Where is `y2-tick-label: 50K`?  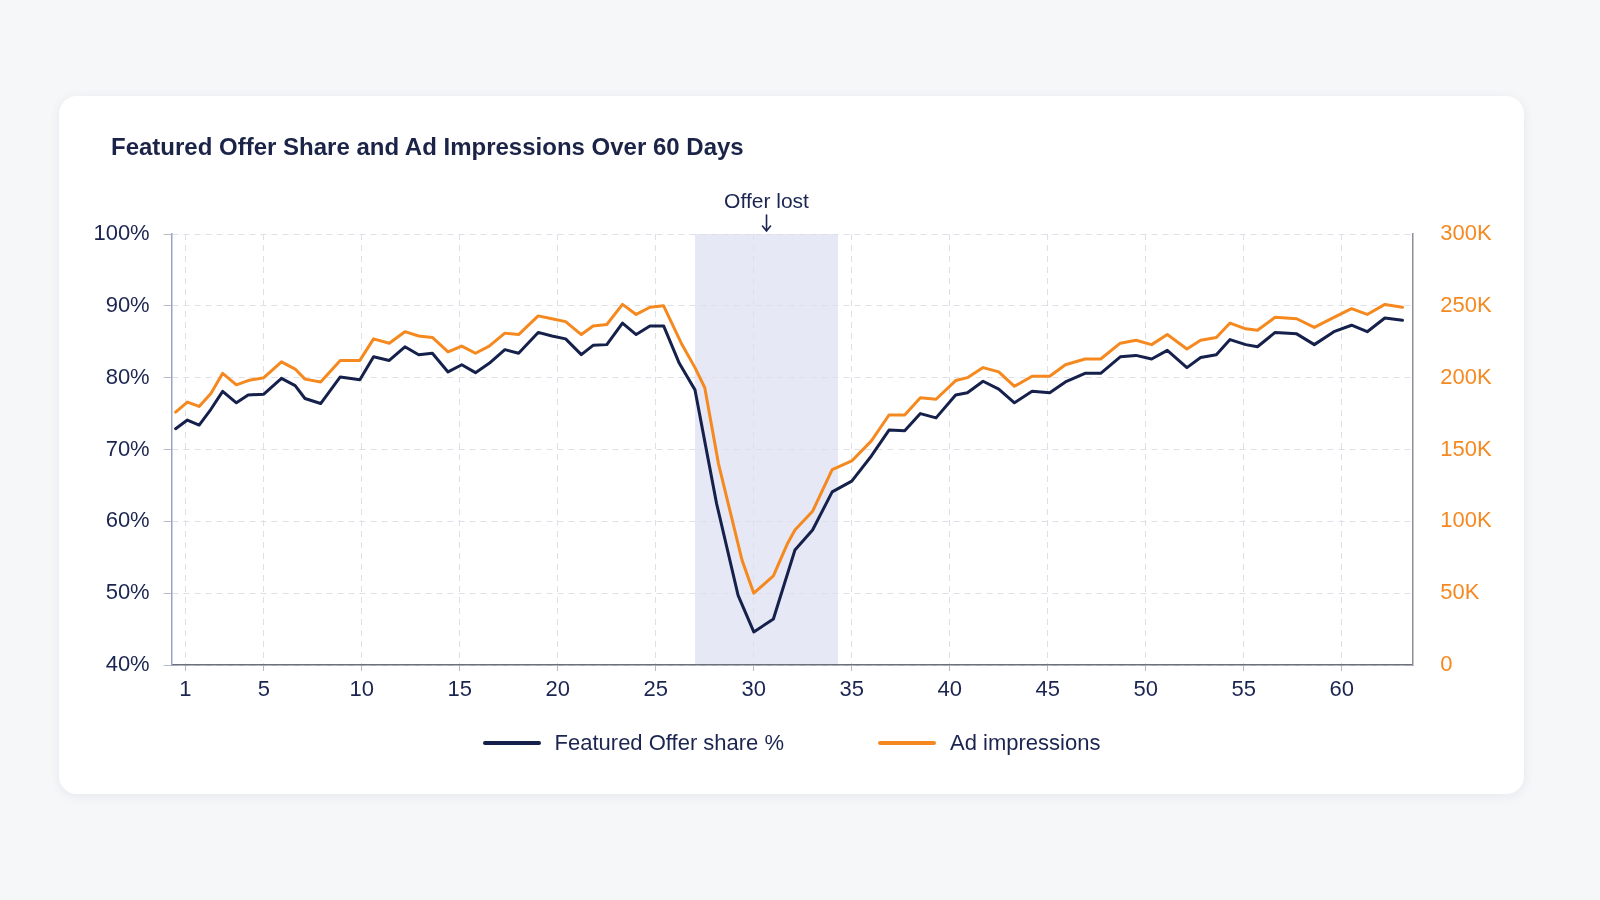 y2-tick-label: 50K is located at coordinates (1460, 592).